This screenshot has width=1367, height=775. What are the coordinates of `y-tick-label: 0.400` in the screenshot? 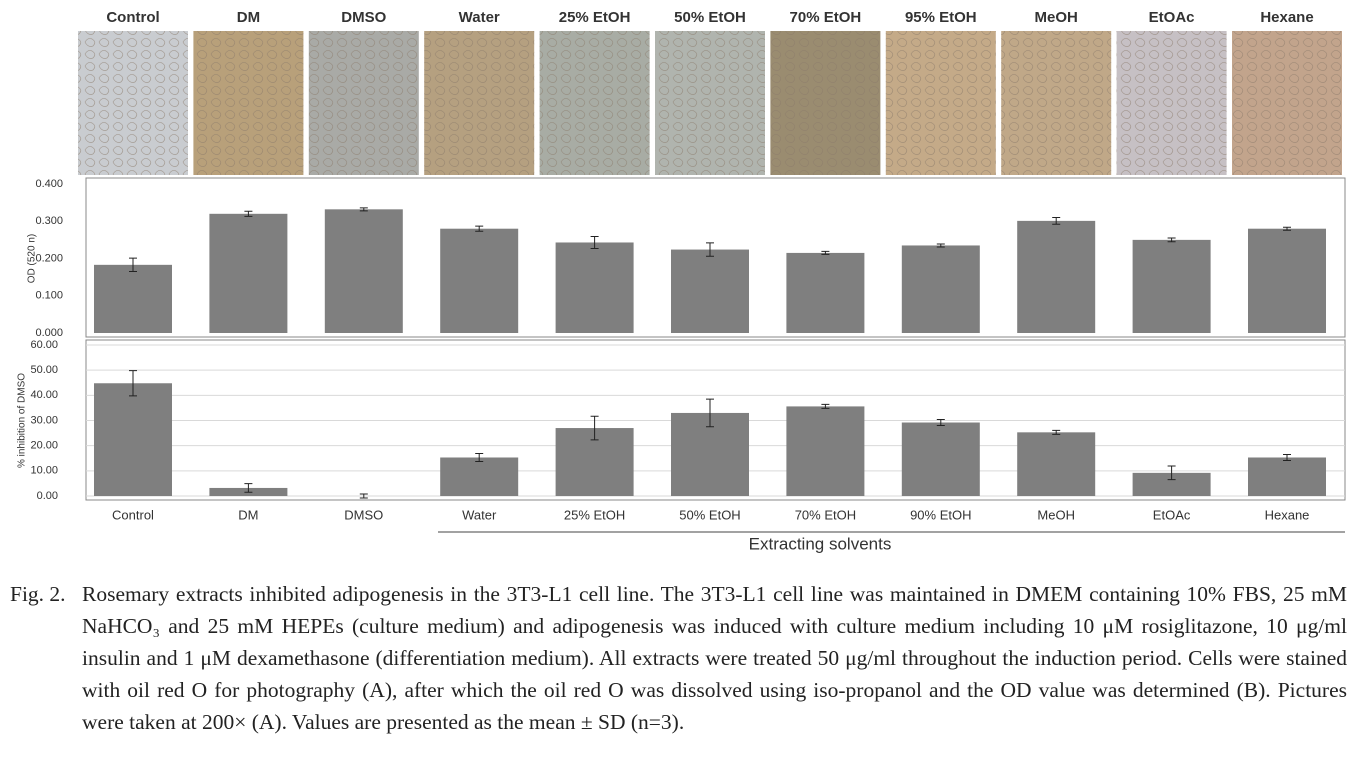 It's located at (49, 184).